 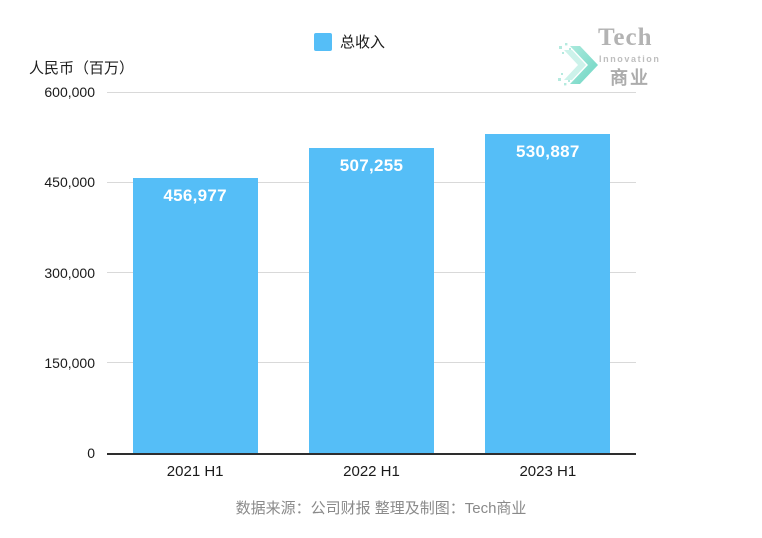 I want to click on bar-value-label: 530,887, so click(x=548, y=151).